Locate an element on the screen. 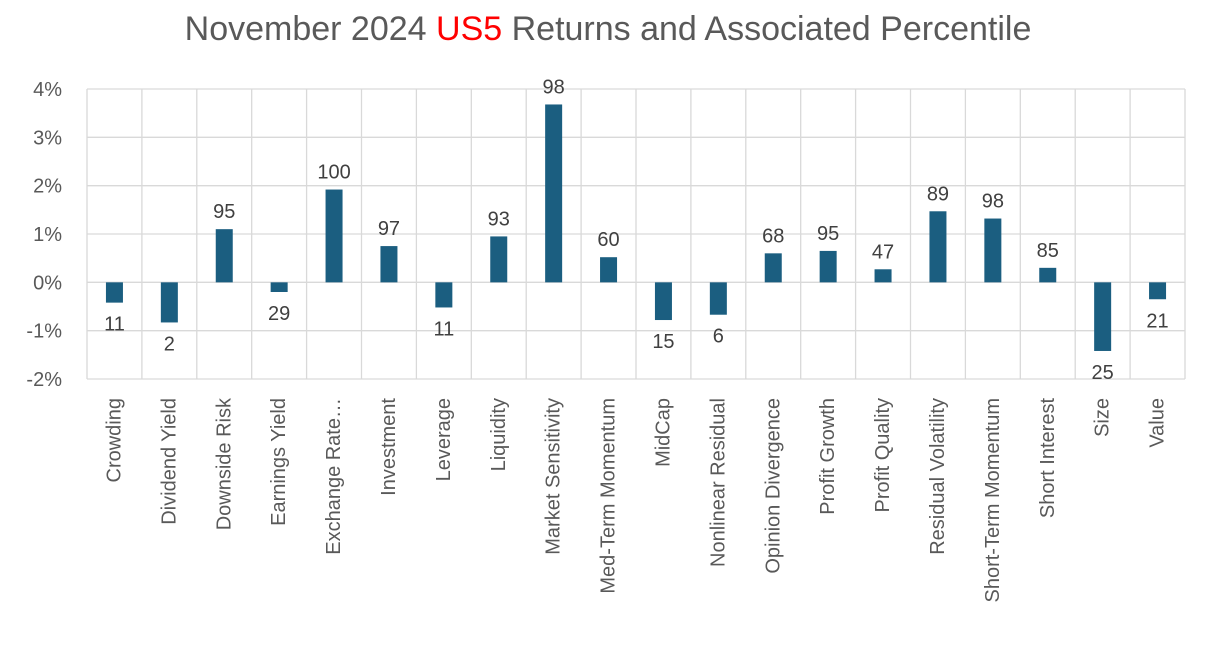 This screenshot has height=663, width=1216. x-tick-label: Market Sensitivity is located at coordinates (554, 476).